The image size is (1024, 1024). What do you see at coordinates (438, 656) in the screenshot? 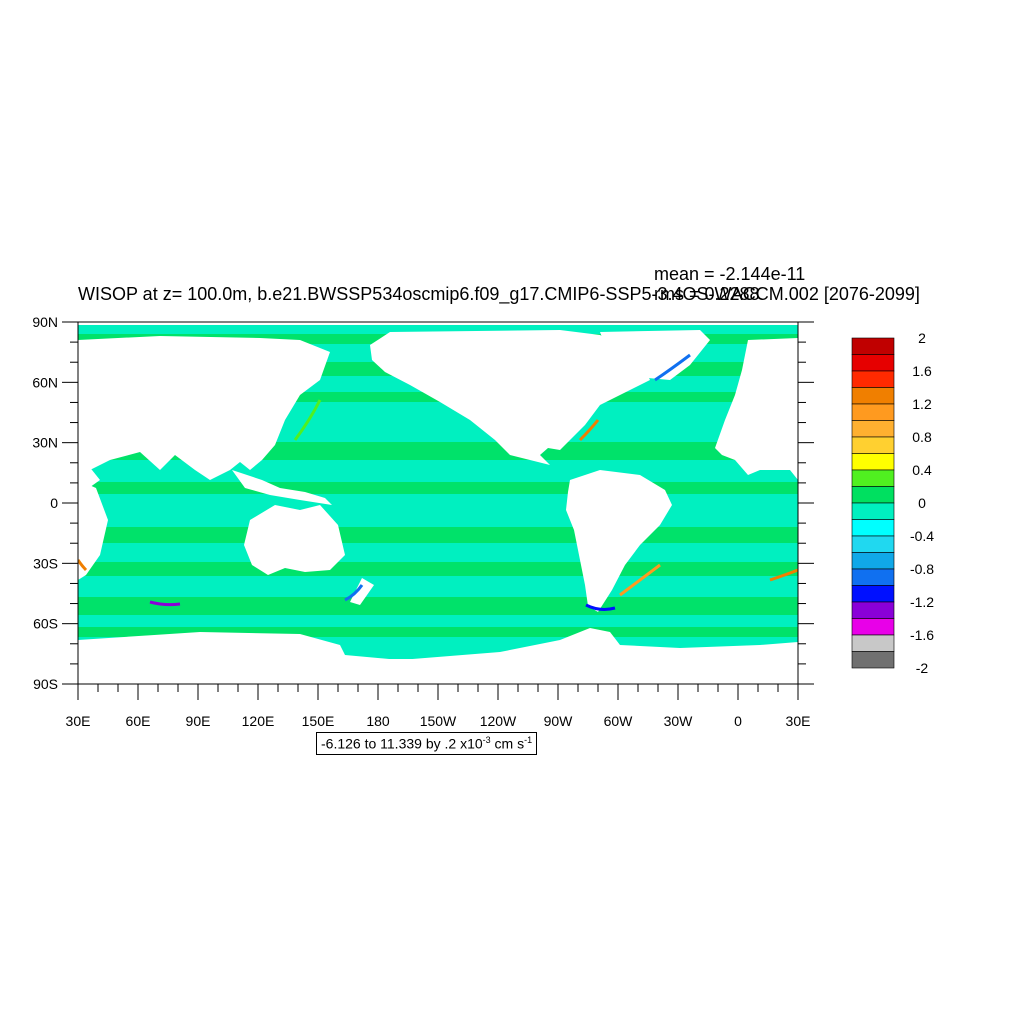
I see `antarctica-landmass` at bounding box center [438, 656].